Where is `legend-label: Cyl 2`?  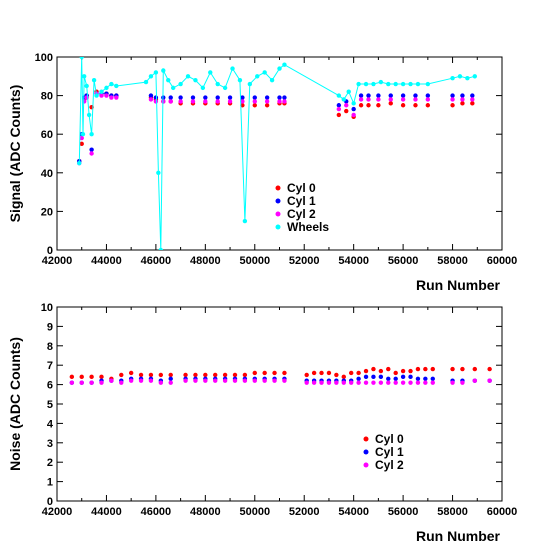 legend-label: Cyl 2 is located at coordinates (389, 465).